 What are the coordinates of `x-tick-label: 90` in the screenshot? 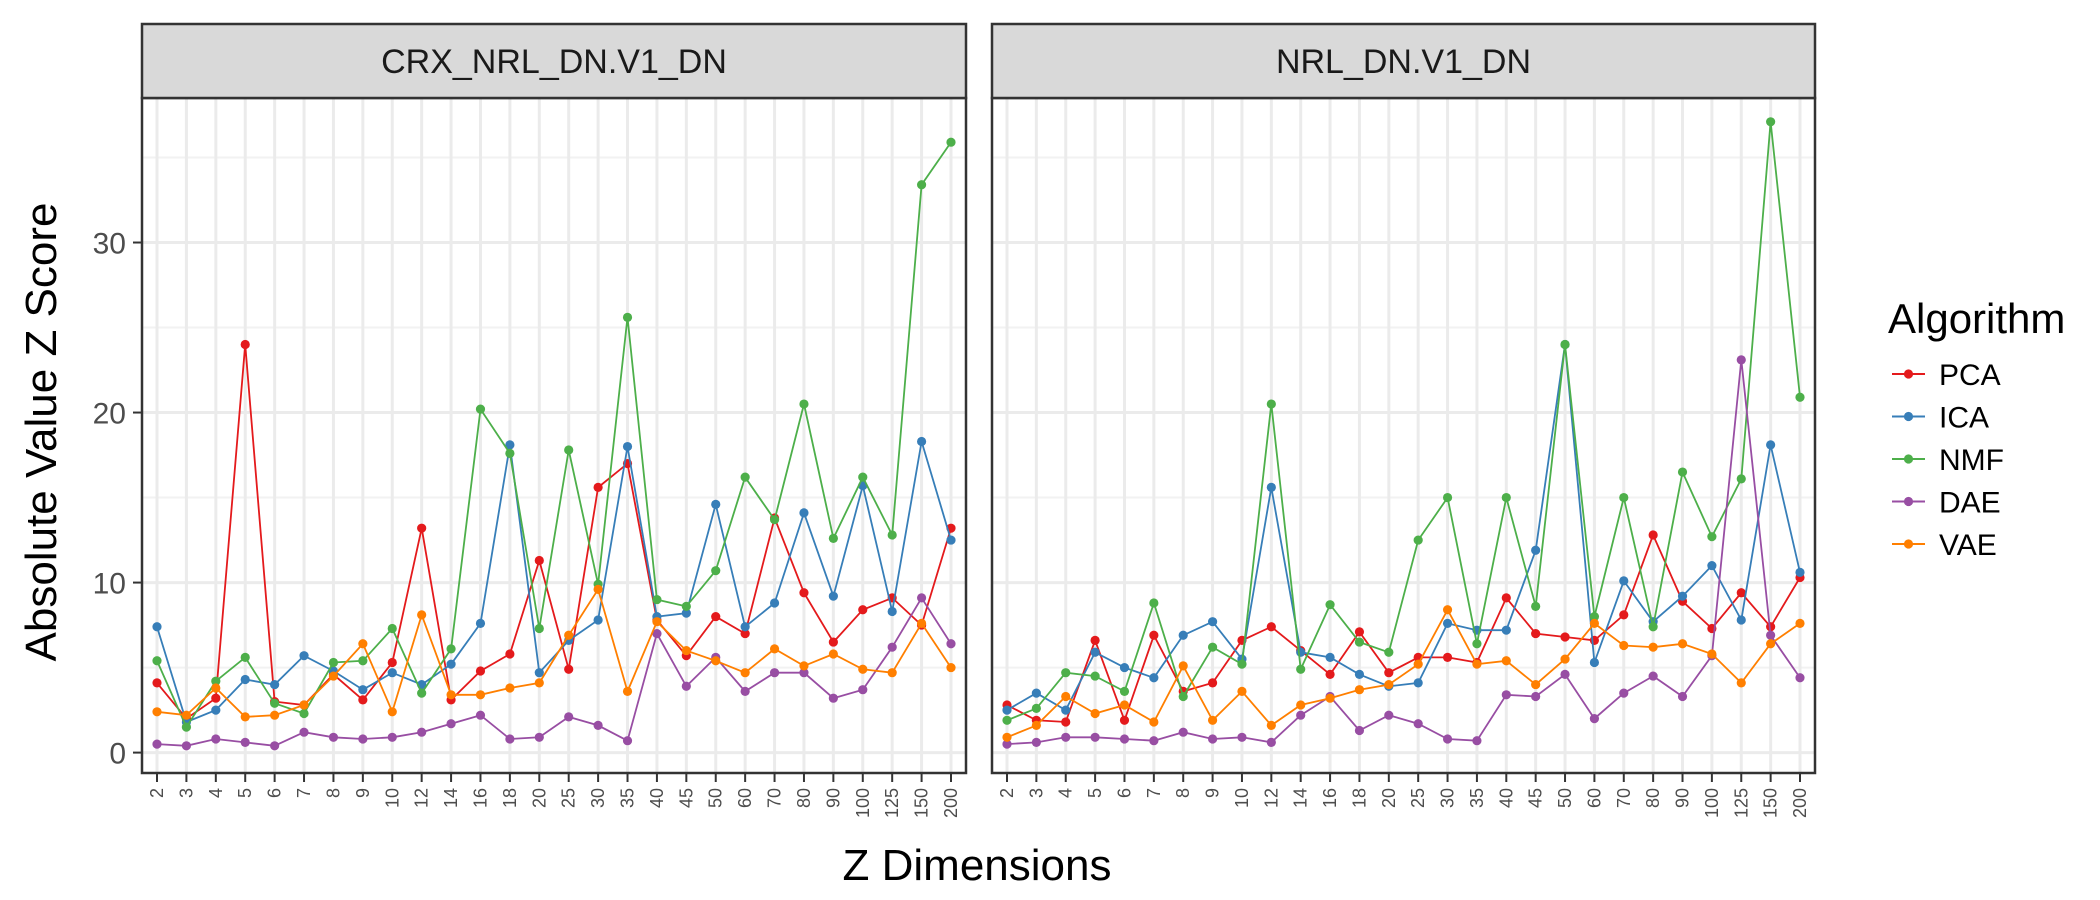 It's located at (1683, 798).